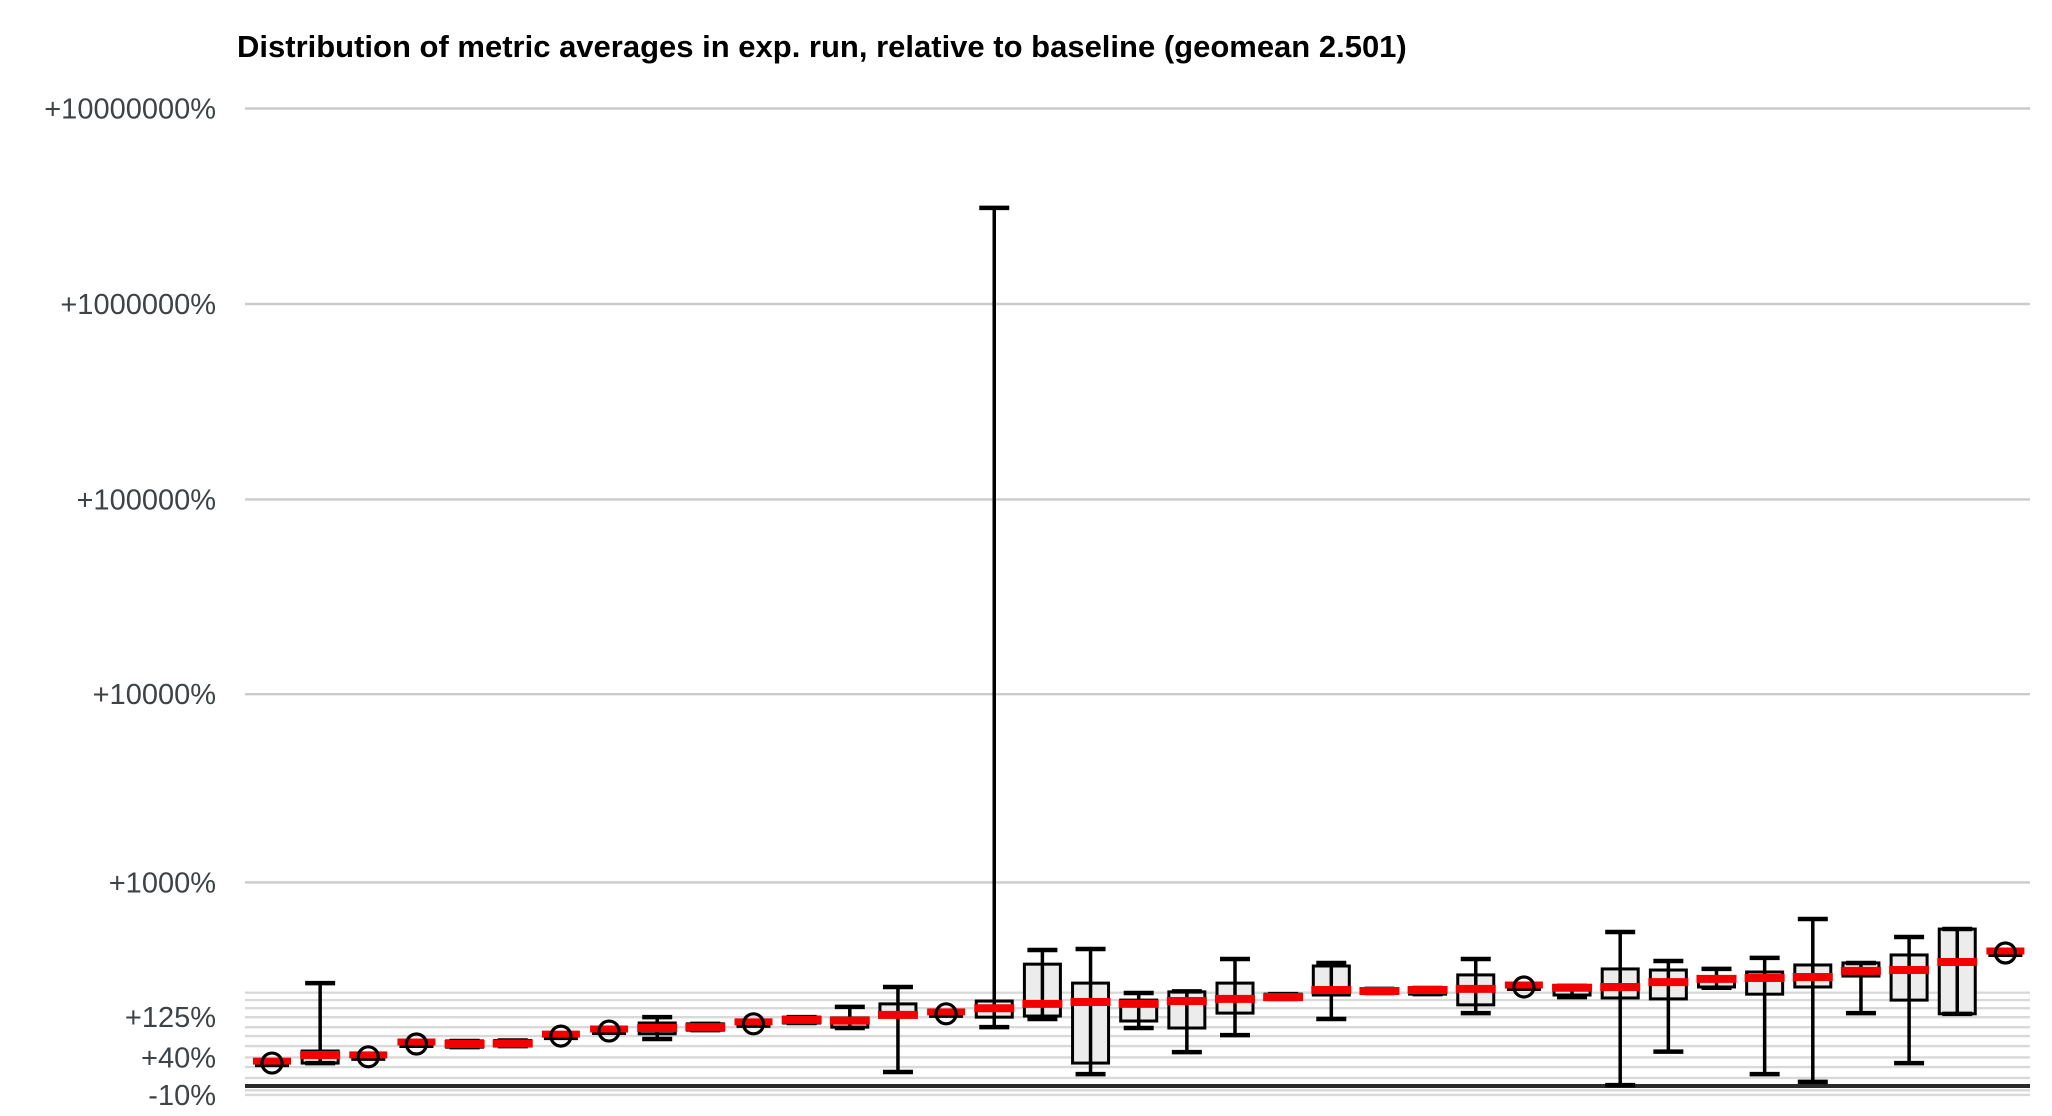 Image resolution: width=2052 pixels, height=1116 pixels. What do you see at coordinates (182, 1096) in the screenshot?
I see `y-tick-label: -10%` at bounding box center [182, 1096].